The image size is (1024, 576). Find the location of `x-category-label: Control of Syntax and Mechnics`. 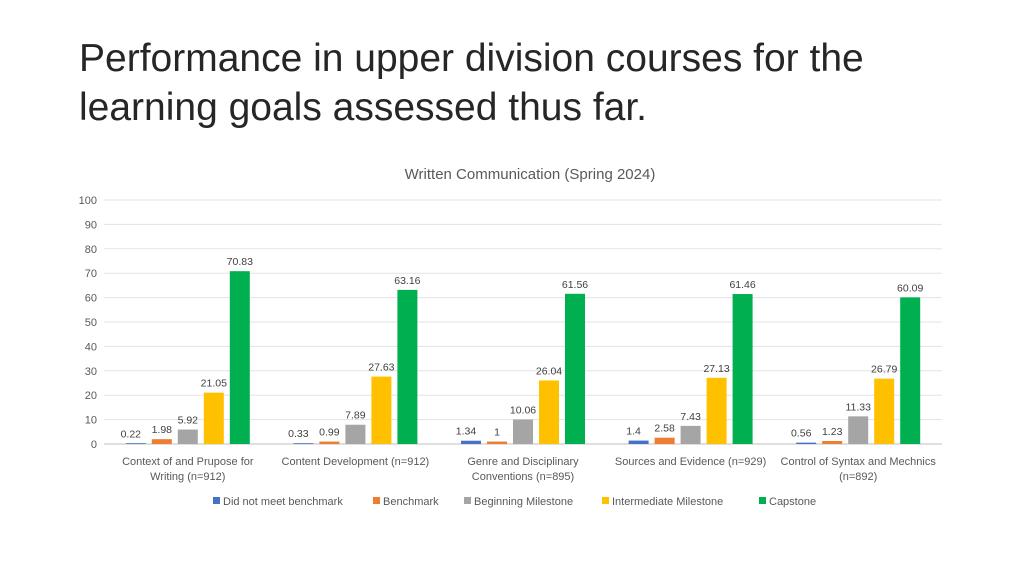

x-category-label: Control of Syntax and Mechnics is located at coordinates (859, 462).